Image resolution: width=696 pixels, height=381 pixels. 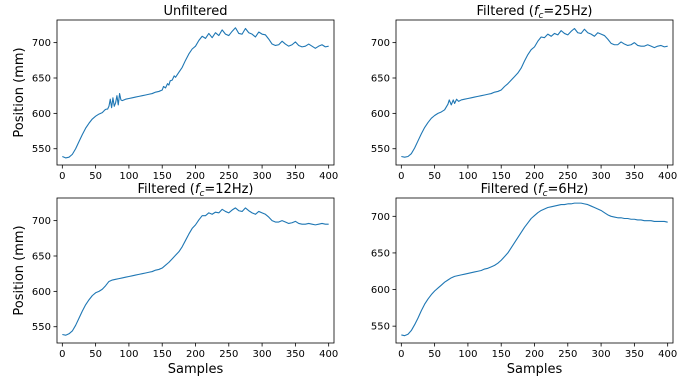 What do you see at coordinates (534, 12) in the screenshot?
I see `subplot-title: Filtered (fc=25Hz)` at bounding box center [534, 12].